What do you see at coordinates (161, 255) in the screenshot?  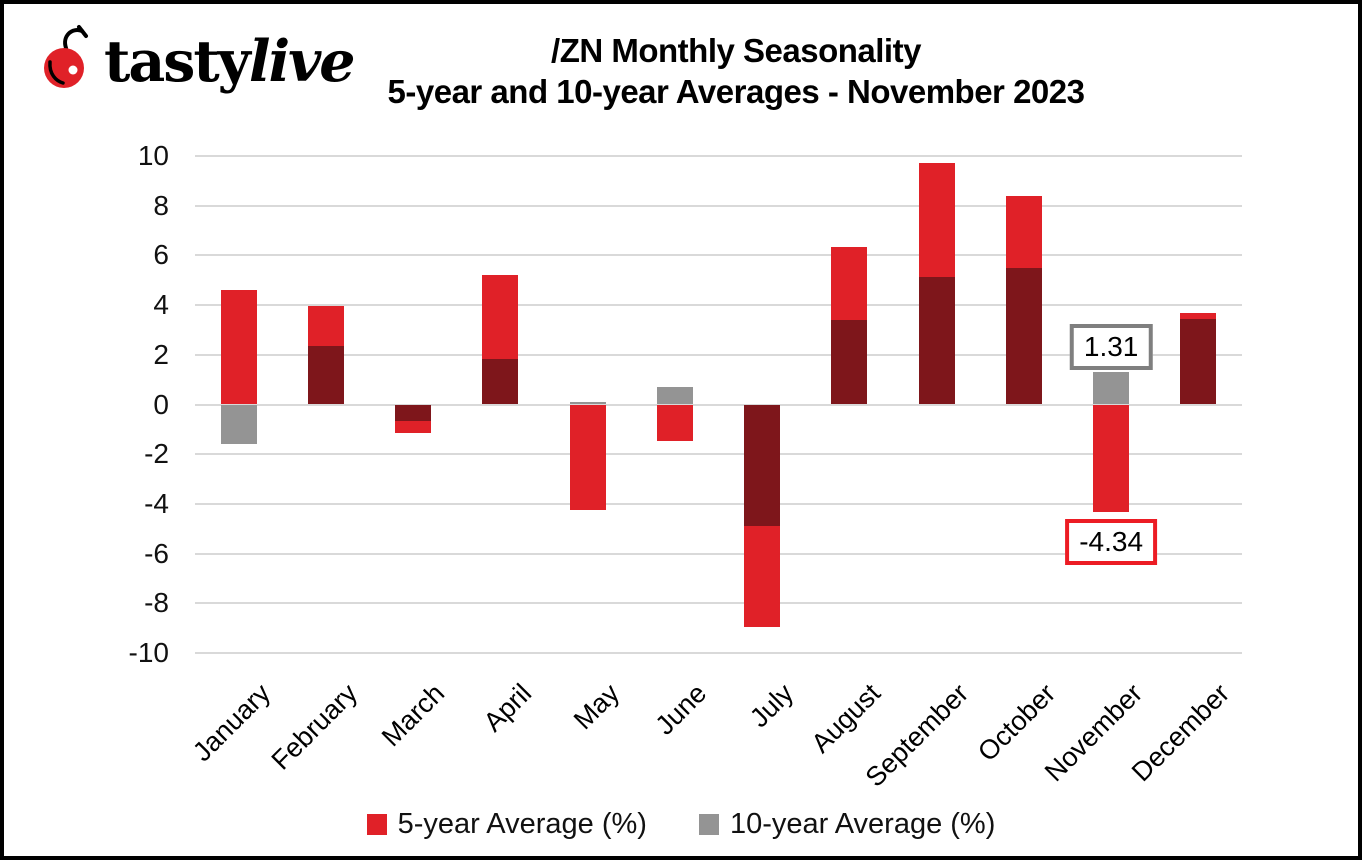 I see `y-tick-label: 6` at bounding box center [161, 255].